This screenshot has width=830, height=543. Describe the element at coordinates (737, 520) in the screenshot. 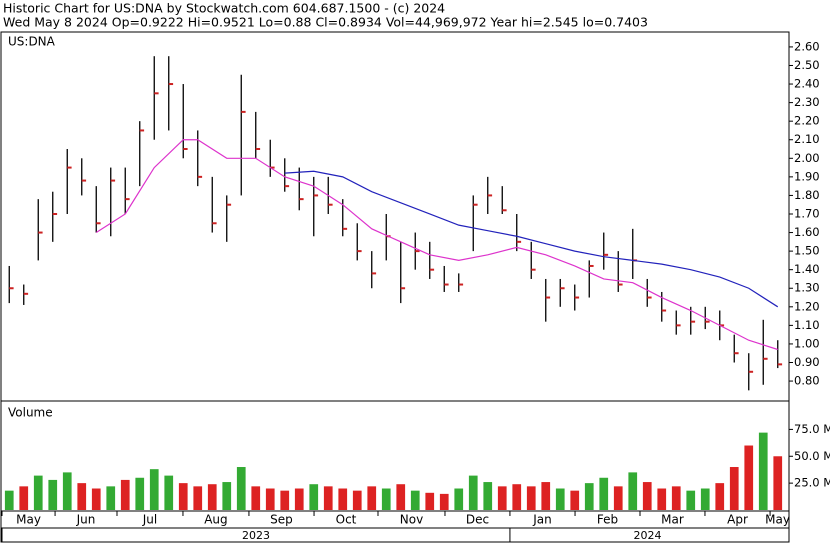

I see `x-tick-label: Apr` at that location.